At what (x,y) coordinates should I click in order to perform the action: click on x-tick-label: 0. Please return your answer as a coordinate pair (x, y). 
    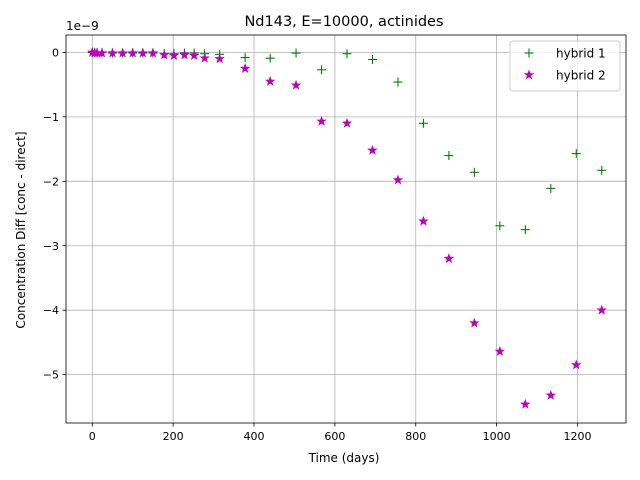
    Looking at the image, I should click on (92, 436).